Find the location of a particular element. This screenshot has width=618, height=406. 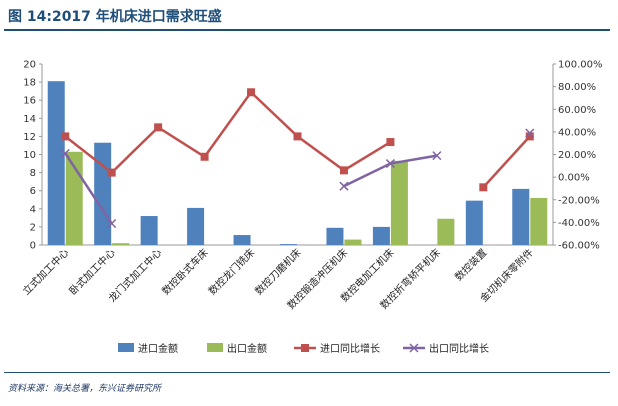

category-label: 数控装置 is located at coordinates (470, 264).